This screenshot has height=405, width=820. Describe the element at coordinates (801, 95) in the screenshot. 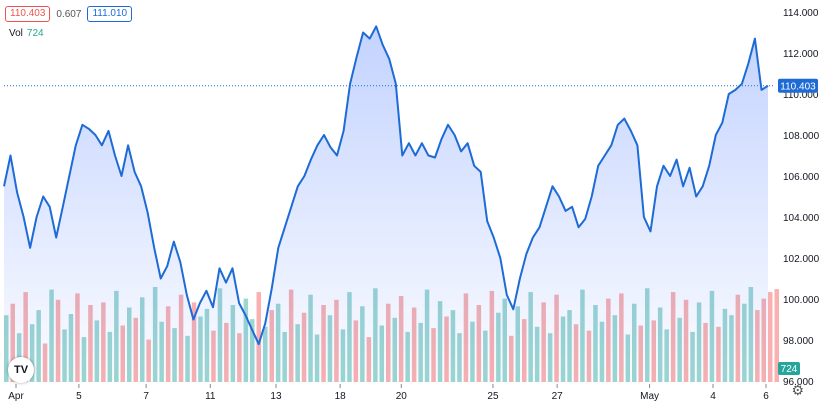

I see `y-tick-label: 110.000` at that location.